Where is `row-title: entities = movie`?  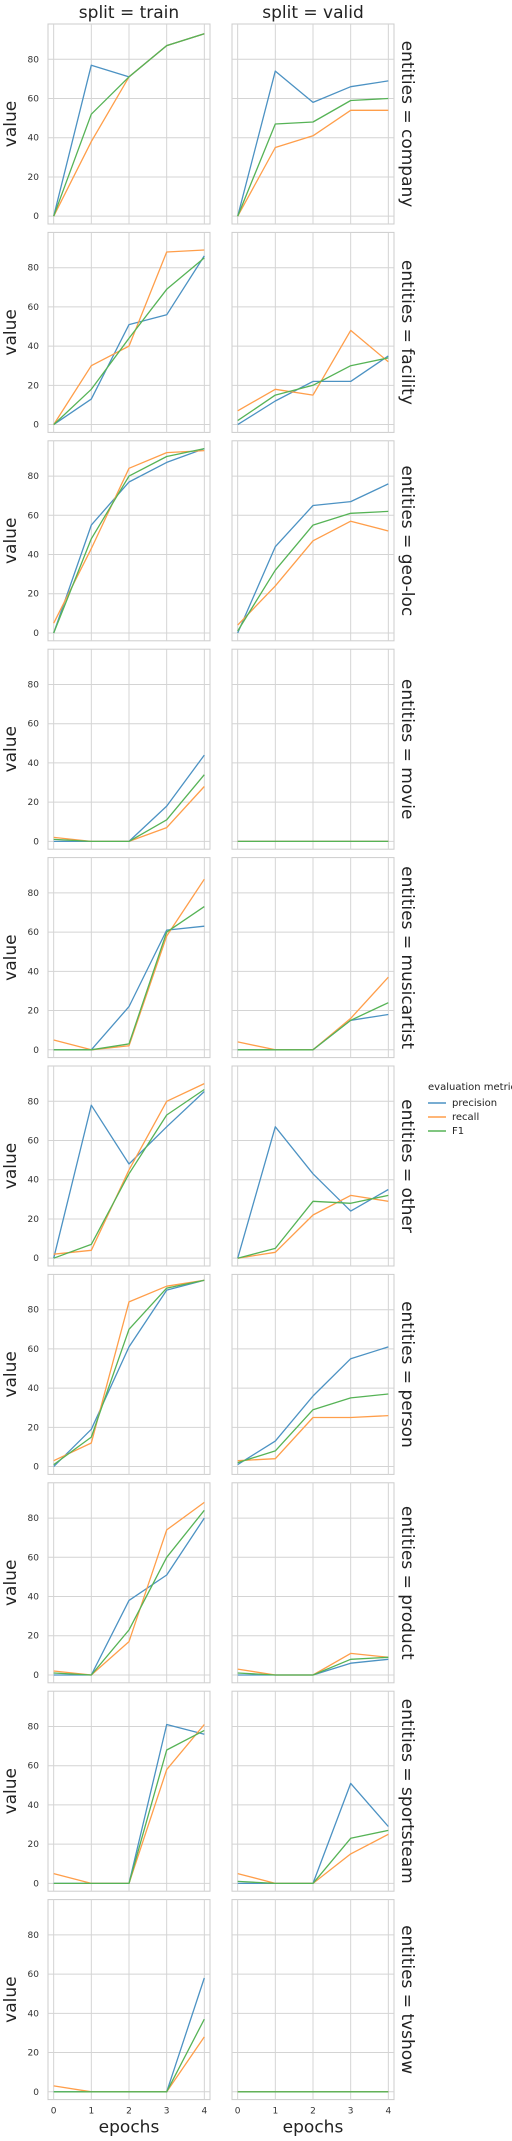 row-title: entities = movie is located at coordinates (407, 749).